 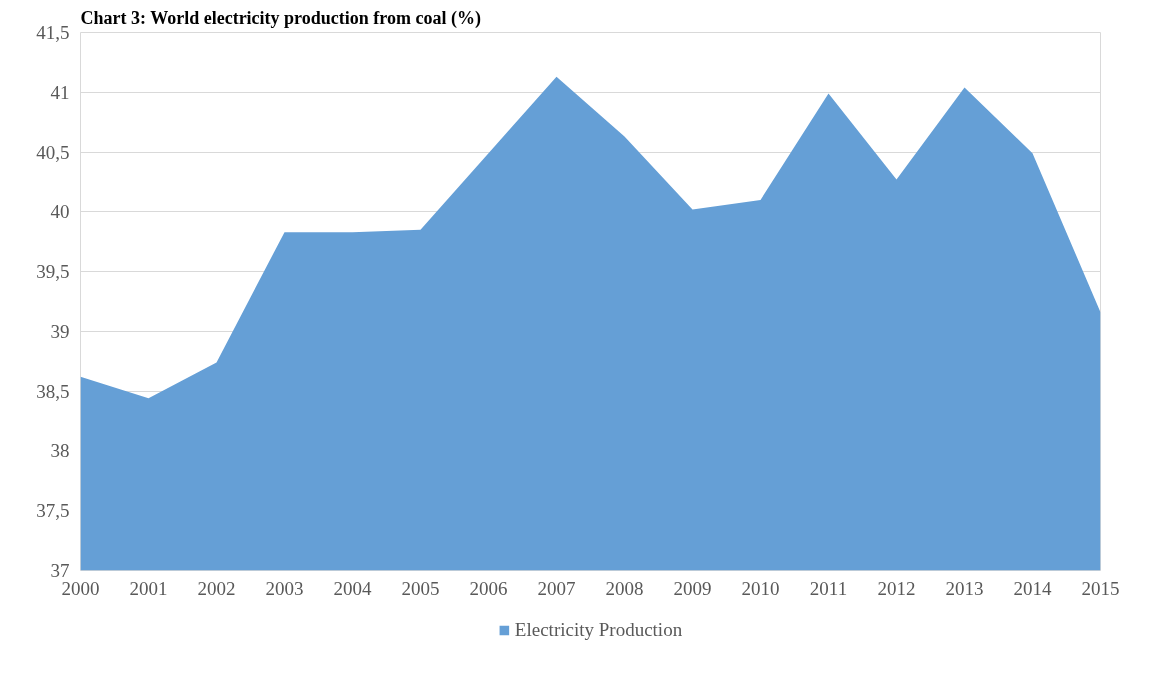 I want to click on y-tick-label: 40,5, so click(x=53, y=152).